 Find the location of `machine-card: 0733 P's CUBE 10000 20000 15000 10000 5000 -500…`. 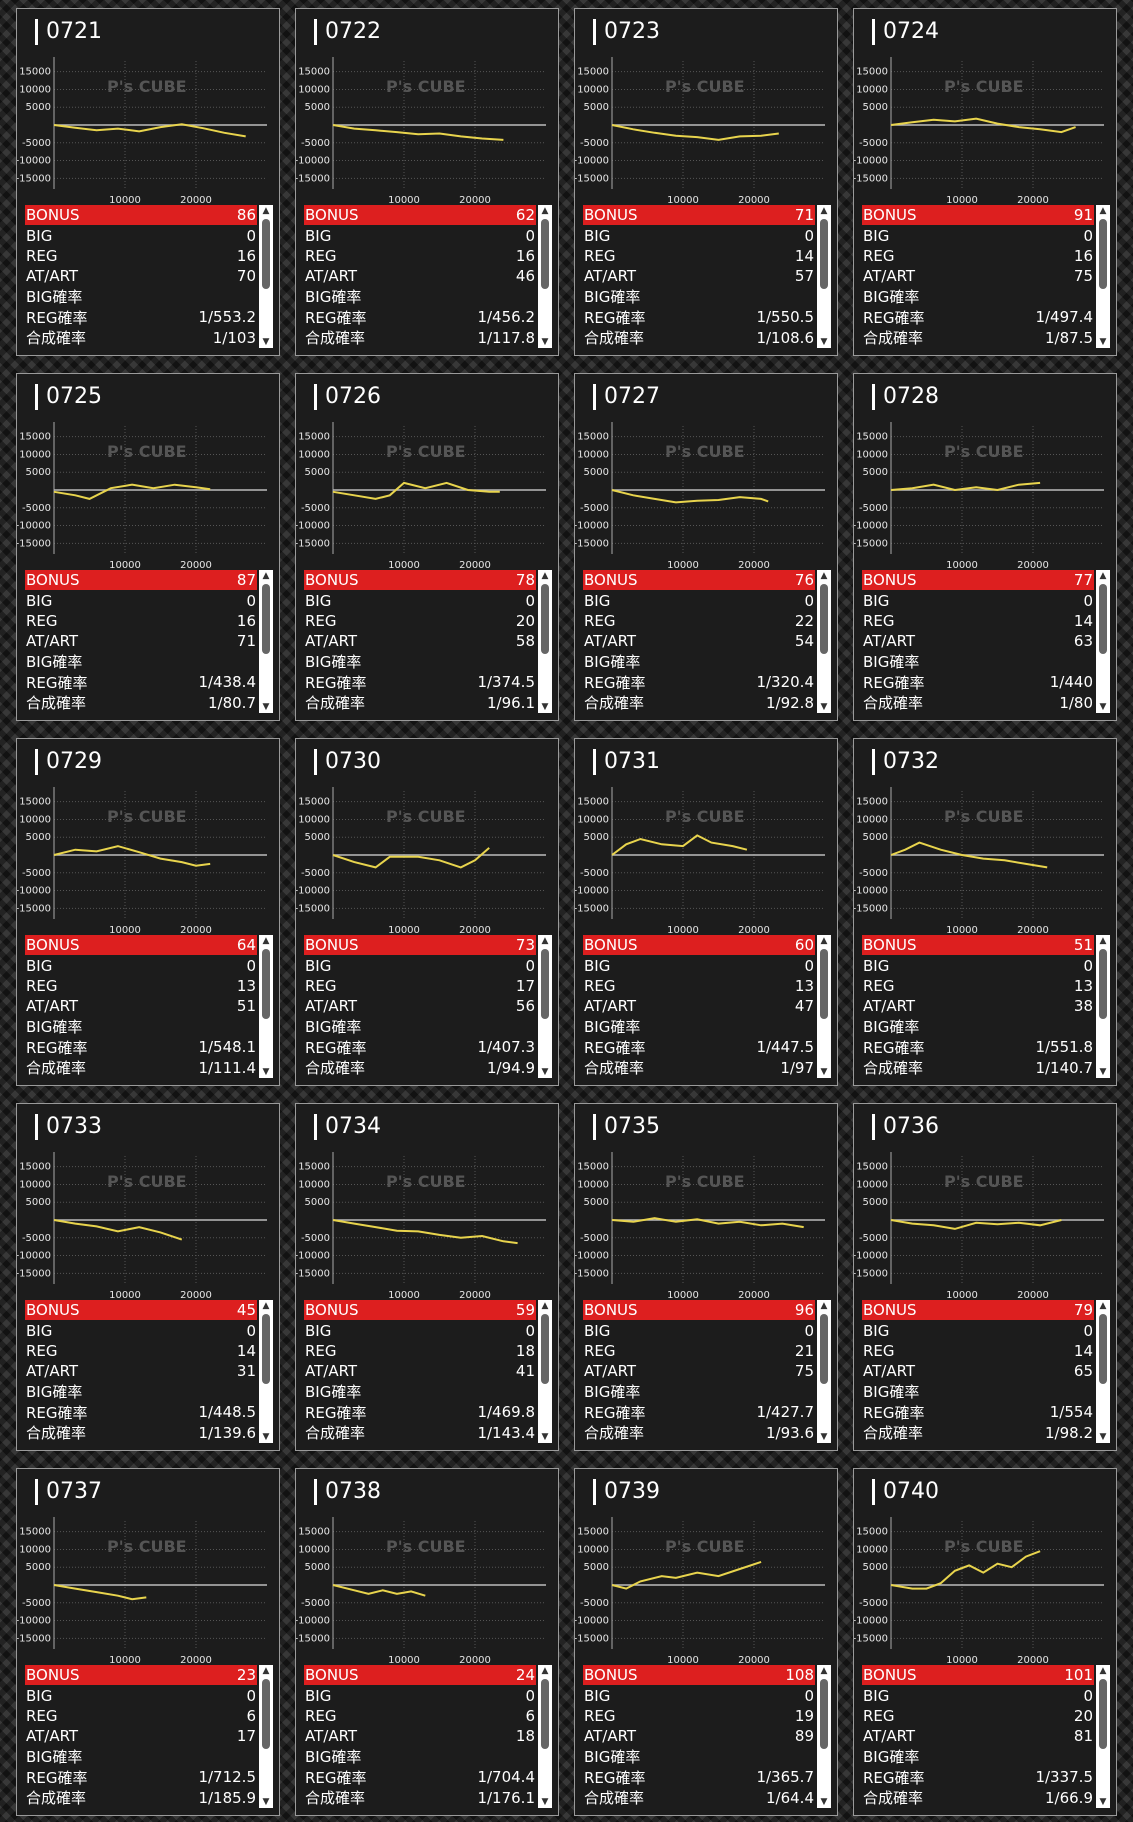

machine-card: 0733 P's CUBE 10000 20000 15000 10000 5000 -500… is located at coordinates (148, 1277).